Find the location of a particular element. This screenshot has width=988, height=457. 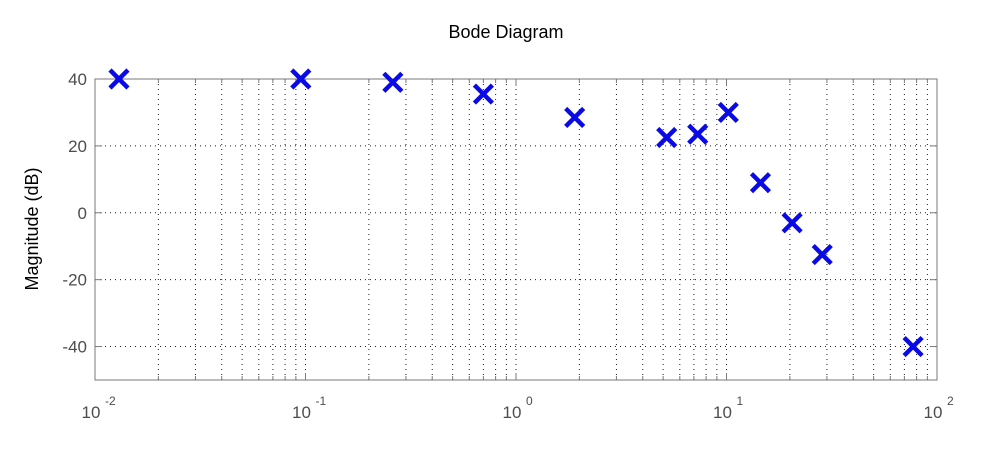

x-tick-exponent: 1 is located at coordinates (740, 401).